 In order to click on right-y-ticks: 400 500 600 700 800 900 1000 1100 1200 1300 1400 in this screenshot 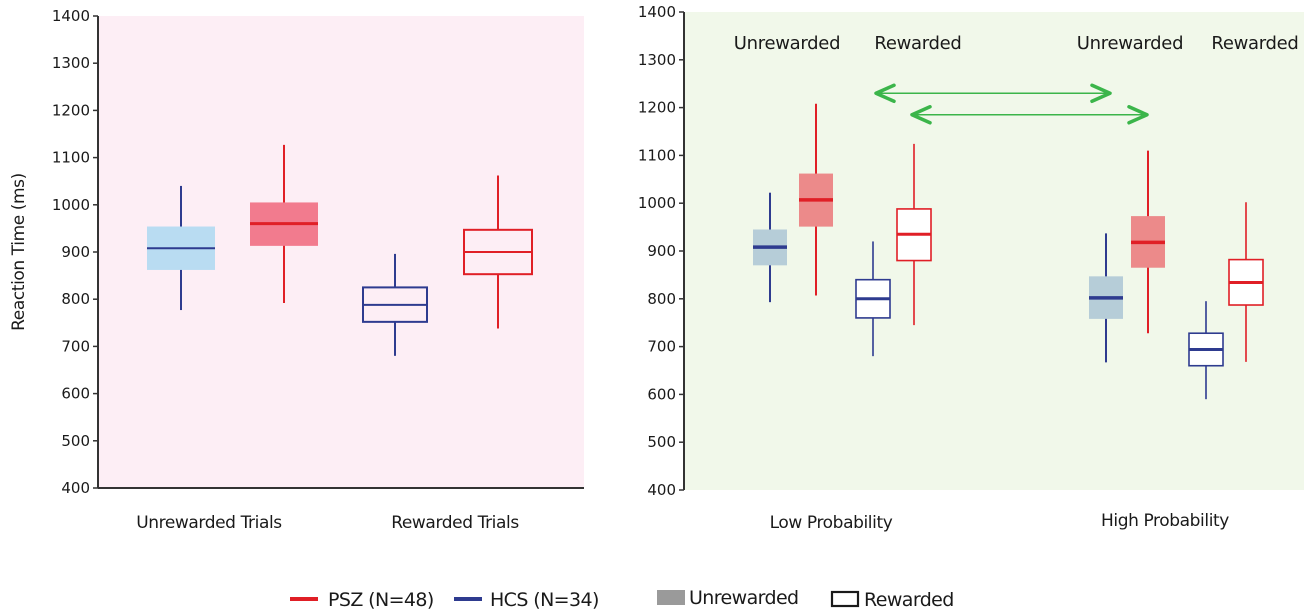, I will do `click(661, 251)`.